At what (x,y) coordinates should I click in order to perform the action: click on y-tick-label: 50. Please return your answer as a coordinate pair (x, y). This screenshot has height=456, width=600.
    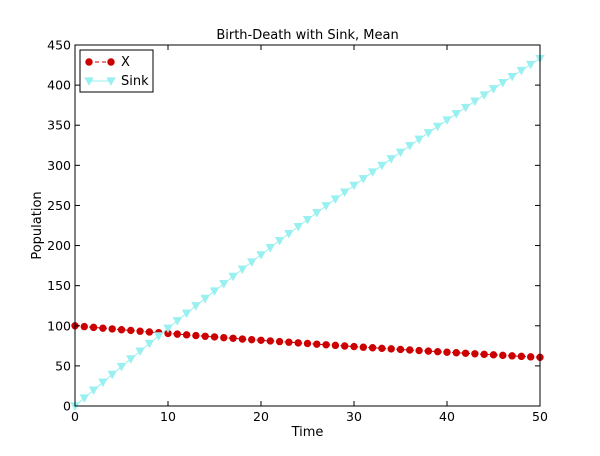
    Looking at the image, I should click on (63, 365).